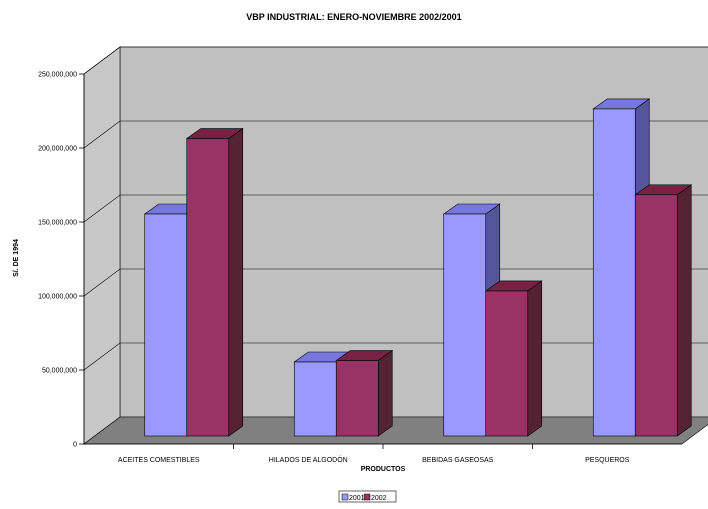 The width and height of the screenshot is (708, 509). What do you see at coordinates (383, 469) in the screenshot?
I see `x-axis-title: PRODUCTOS` at bounding box center [383, 469].